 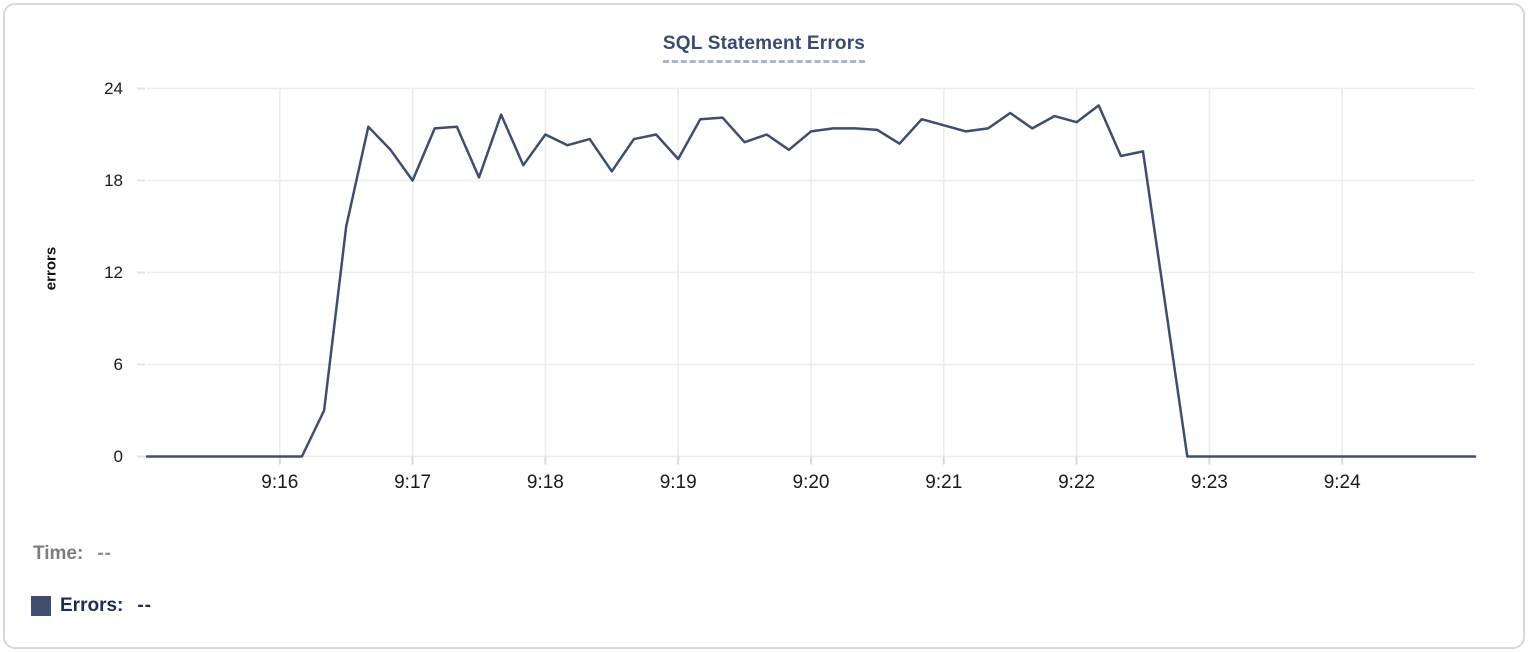 What do you see at coordinates (118, 456) in the screenshot?
I see `y-tick-label: 0` at bounding box center [118, 456].